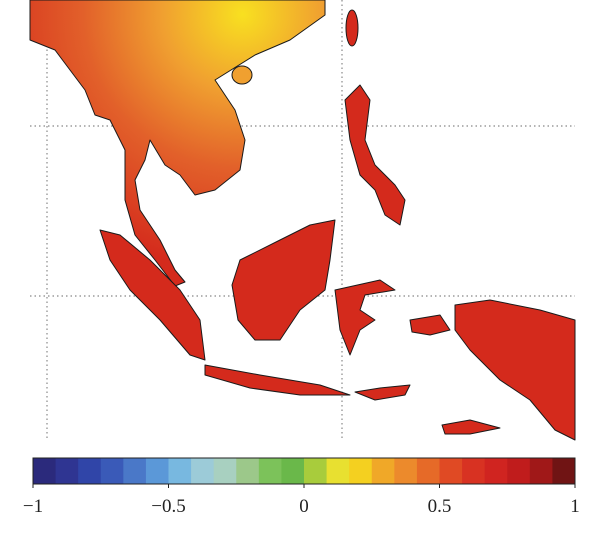 This screenshot has height=536, width=600. Describe the element at coordinates (168, 506) in the screenshot. I see `colorbar-tick-label: −0.5` at that location.